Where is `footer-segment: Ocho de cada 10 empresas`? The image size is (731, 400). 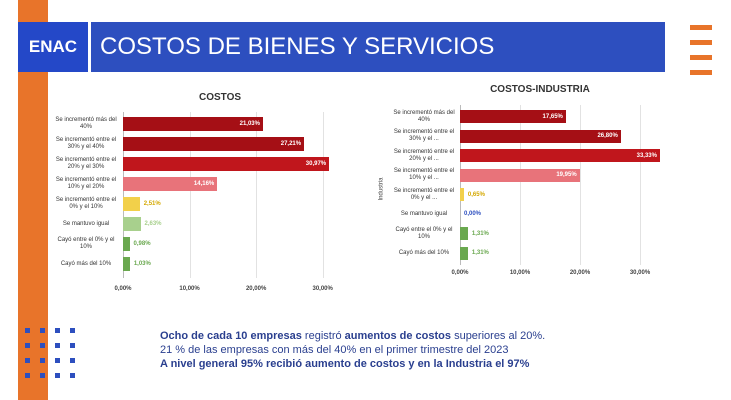
footer-segment: Ocho de cada 10 empresas is located at coordinates (231, 336).